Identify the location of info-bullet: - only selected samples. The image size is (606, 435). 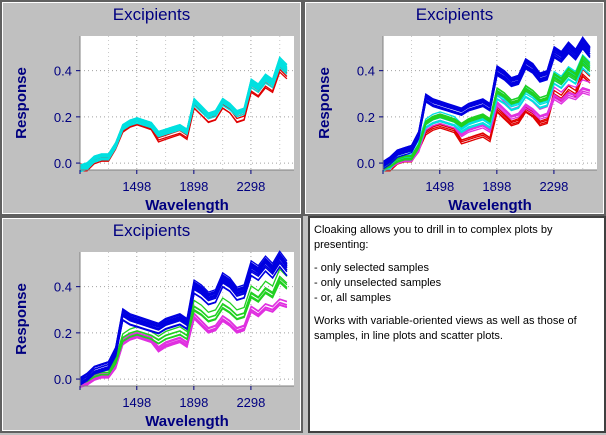
(371, 268).